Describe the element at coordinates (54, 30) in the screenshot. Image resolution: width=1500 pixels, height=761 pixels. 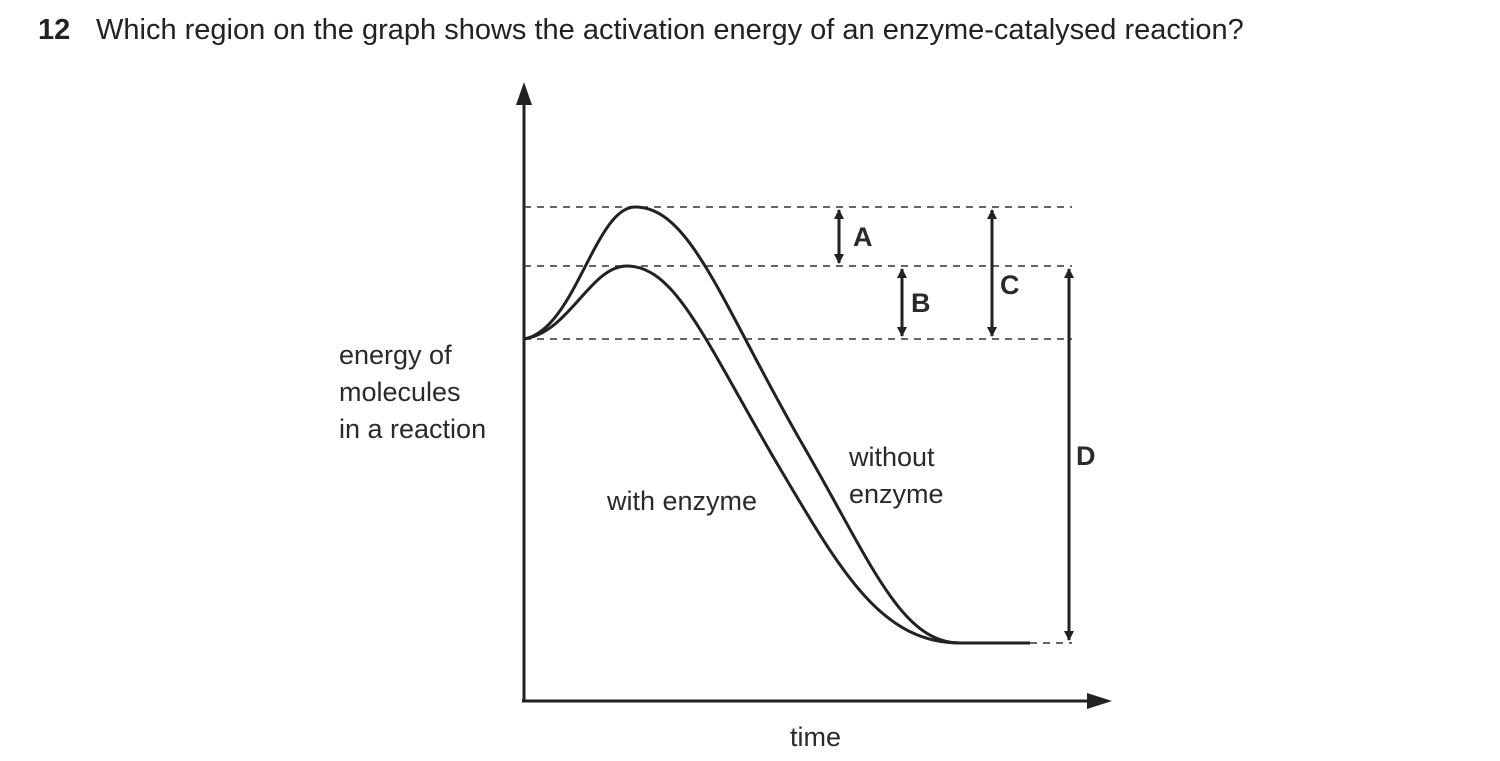
I see `question-number: 12` at that location.